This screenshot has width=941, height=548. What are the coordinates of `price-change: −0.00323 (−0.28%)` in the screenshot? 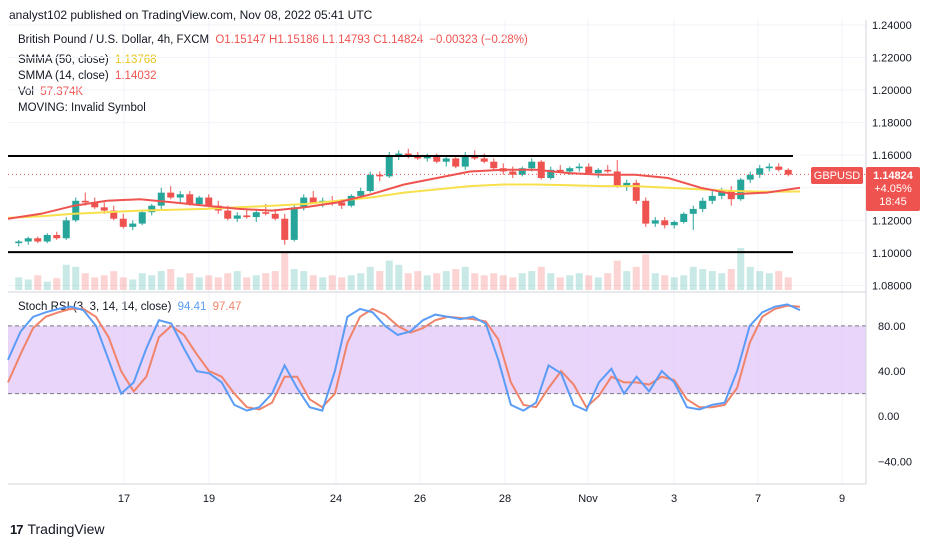 It's located at (478, 40).